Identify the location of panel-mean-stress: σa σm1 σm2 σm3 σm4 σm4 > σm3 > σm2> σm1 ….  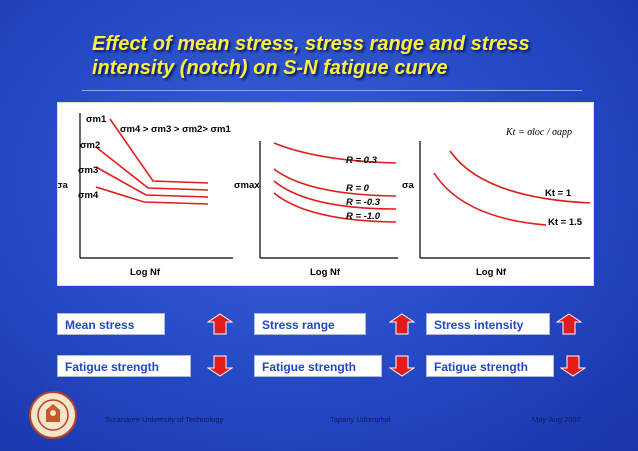
(145, 195).